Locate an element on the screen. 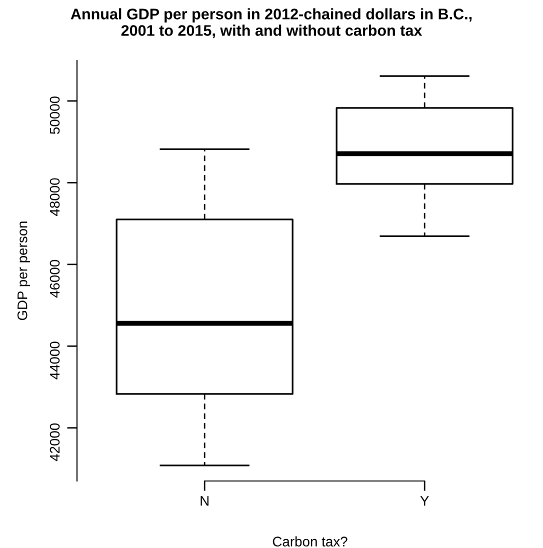 The height and width of the screenshot is (548, 543). y-tick-label: 44000 is located at coordinates (55, 361).